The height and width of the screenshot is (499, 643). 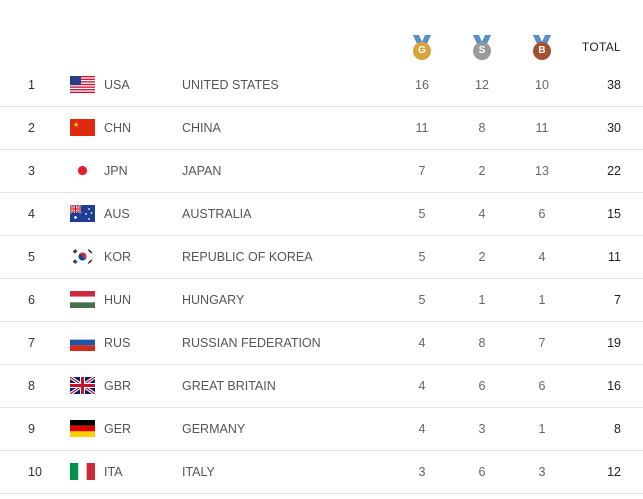 What do you see at coordinates (82, 299) in the screenshot?
I see `hungary-flag-icon` at bounding box center [82, 299].